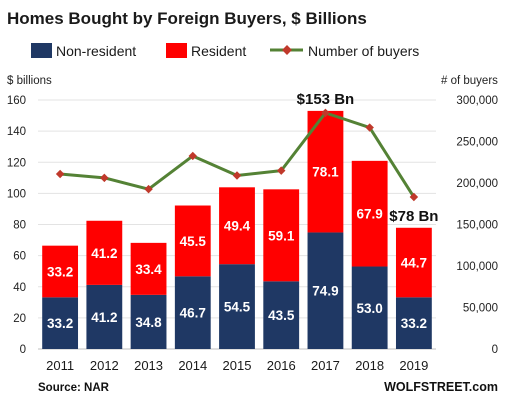  I want to click on bar-label-non-resident: 46.7, so click(193, 313).